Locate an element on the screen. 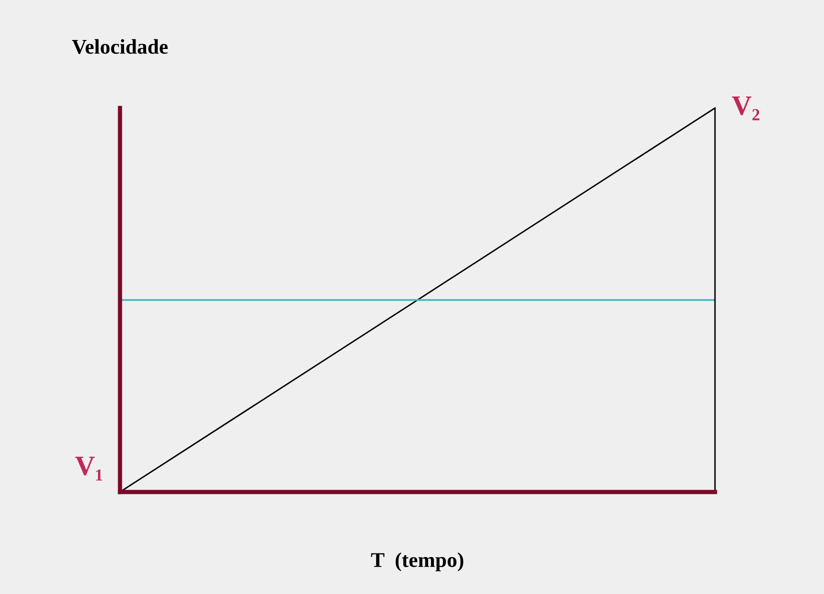 The width and height of the screenshot is (824, 594). x-axis-title: T (tempo) is located at coordinates (417, 562).